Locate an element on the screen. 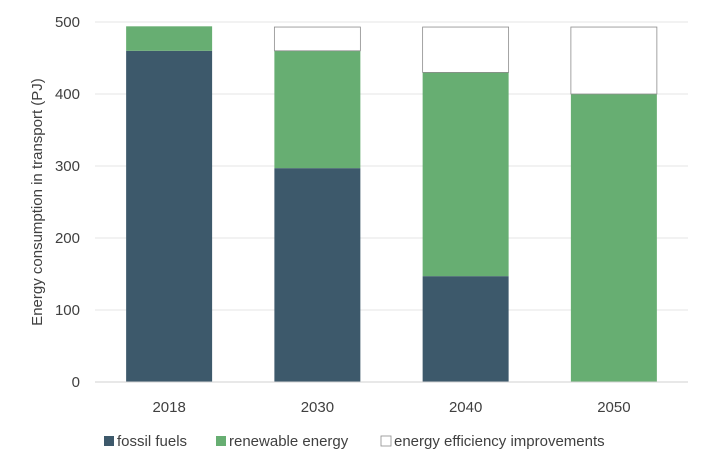 This screenshot has width=708, height=470. legend-label-renewable-energy: renewable energy is located at coordinates (289, 441).